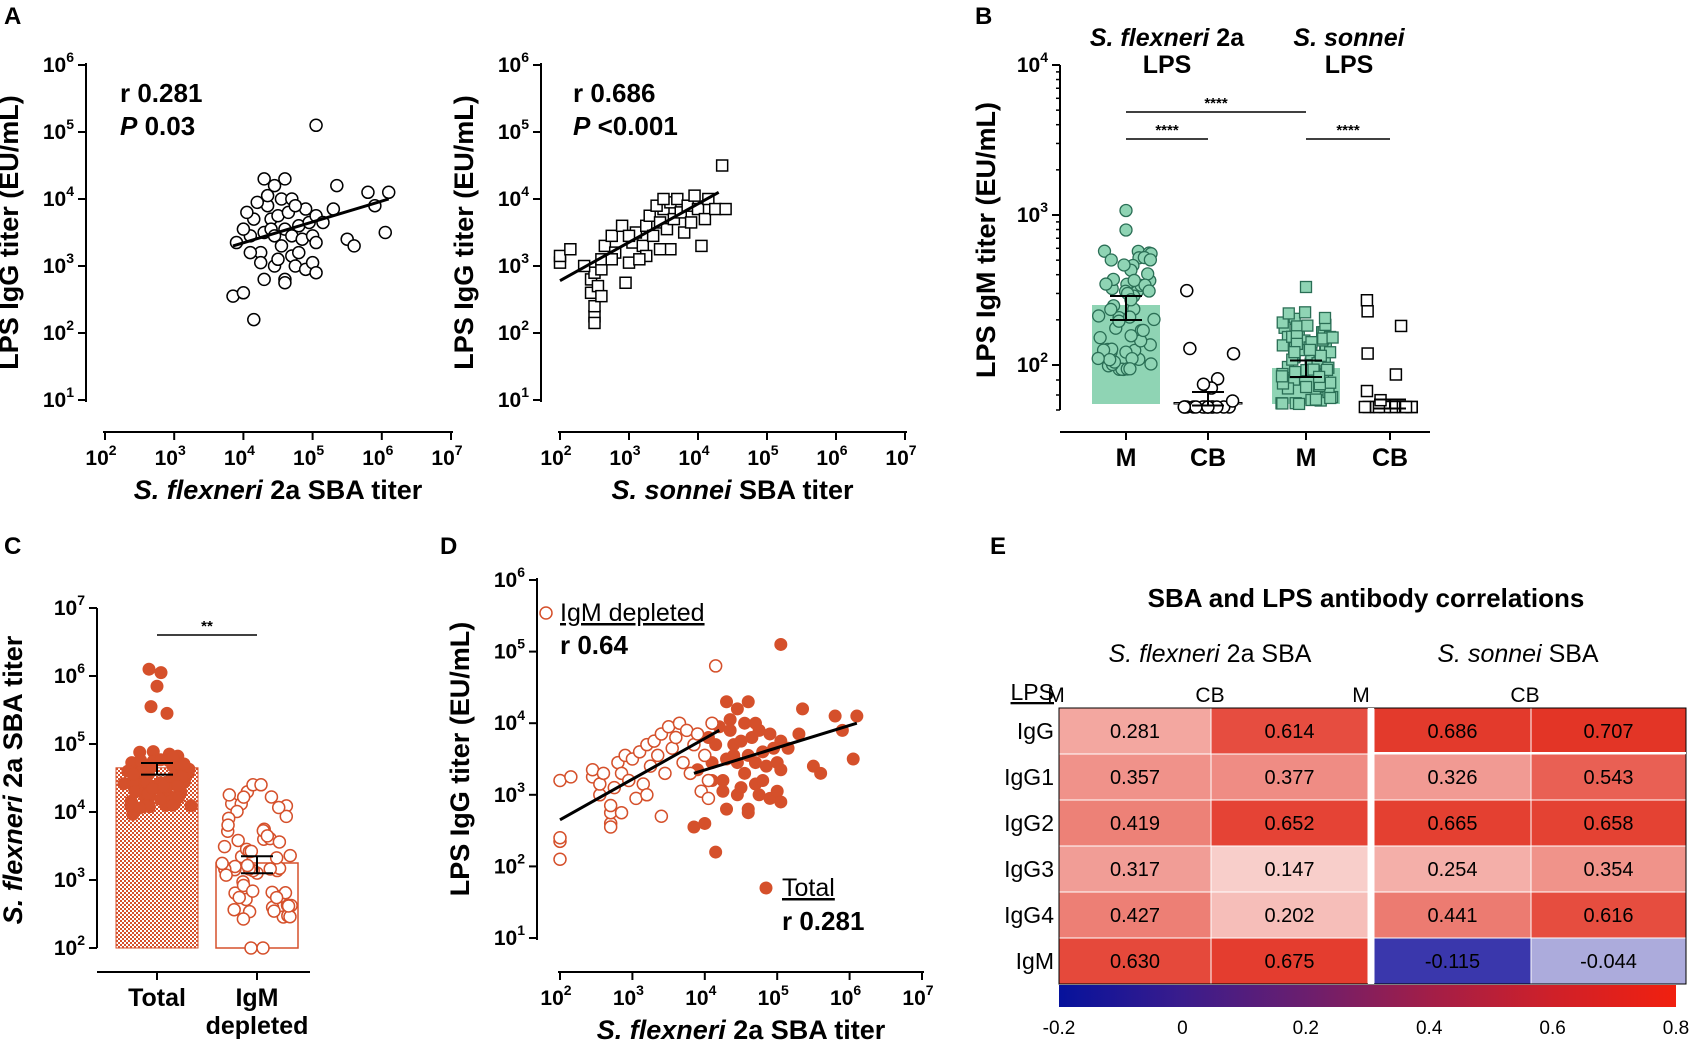  Describe the element at coordinates (70, 258) in the screenshot. I see `tick-exponent: 3` at that location.